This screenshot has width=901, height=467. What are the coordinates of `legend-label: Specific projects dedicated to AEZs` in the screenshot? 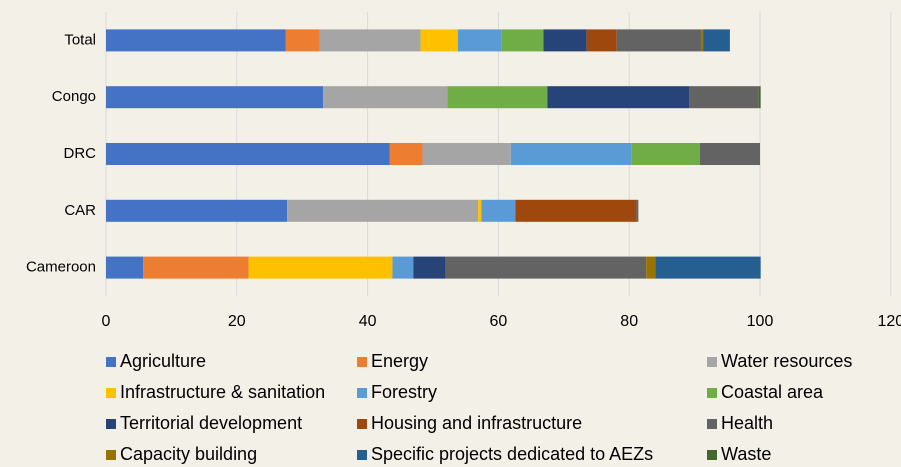 It's located at (512, 454).